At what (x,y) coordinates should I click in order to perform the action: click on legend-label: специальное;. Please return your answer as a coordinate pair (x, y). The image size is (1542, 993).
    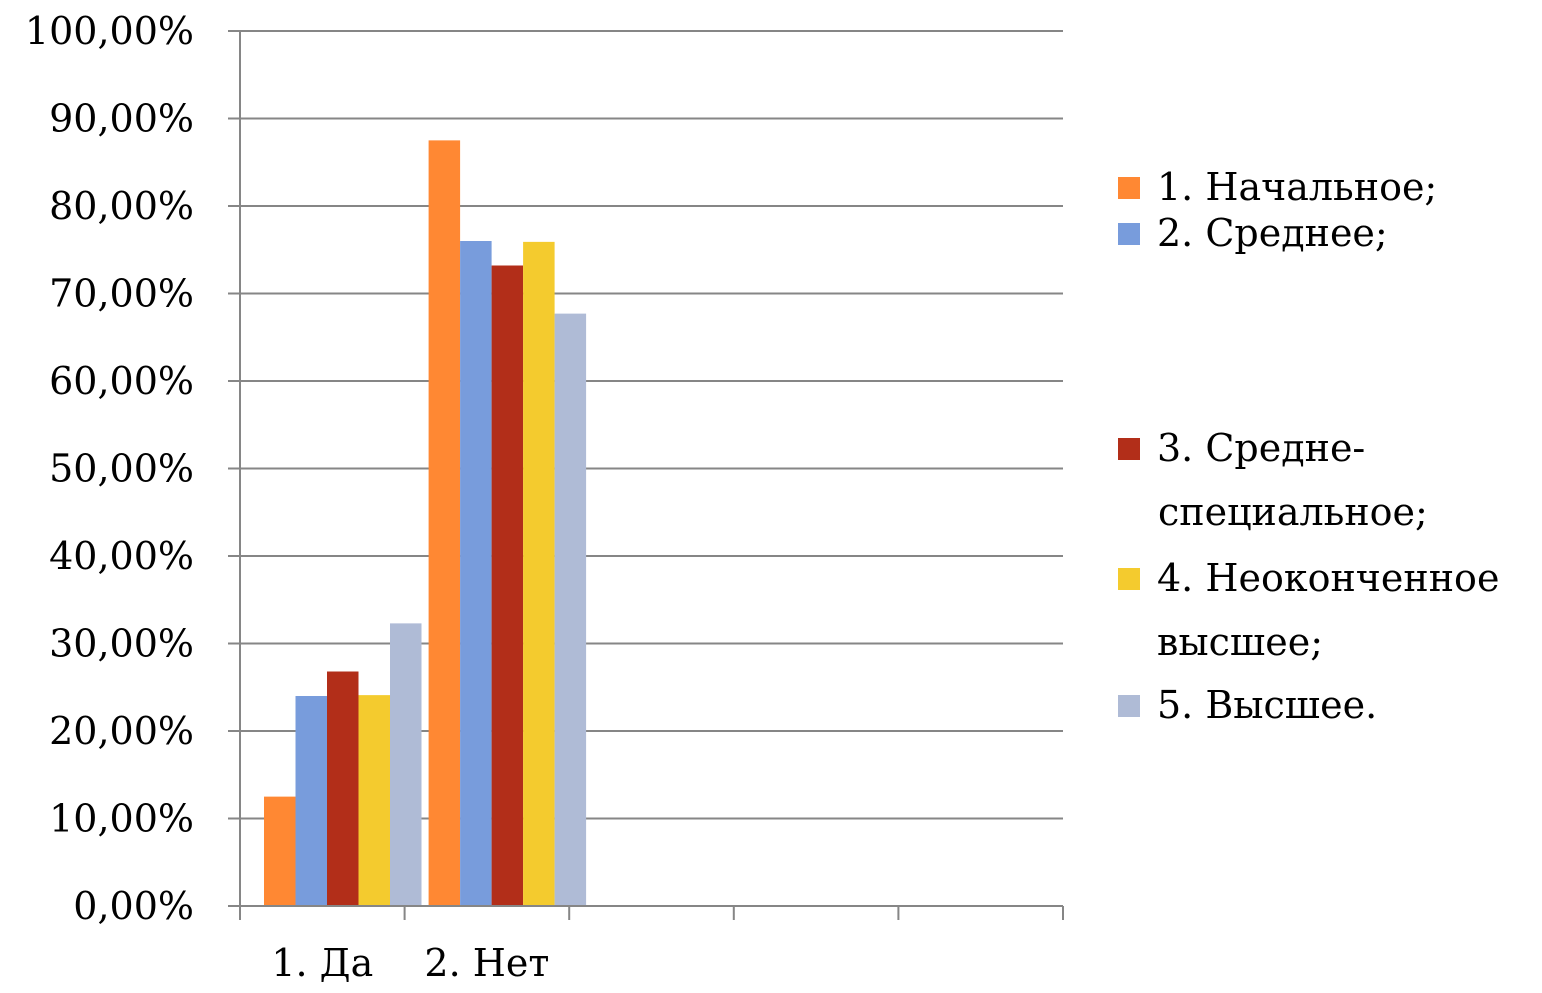
    Looking at the image, I should click on (1293, 512).